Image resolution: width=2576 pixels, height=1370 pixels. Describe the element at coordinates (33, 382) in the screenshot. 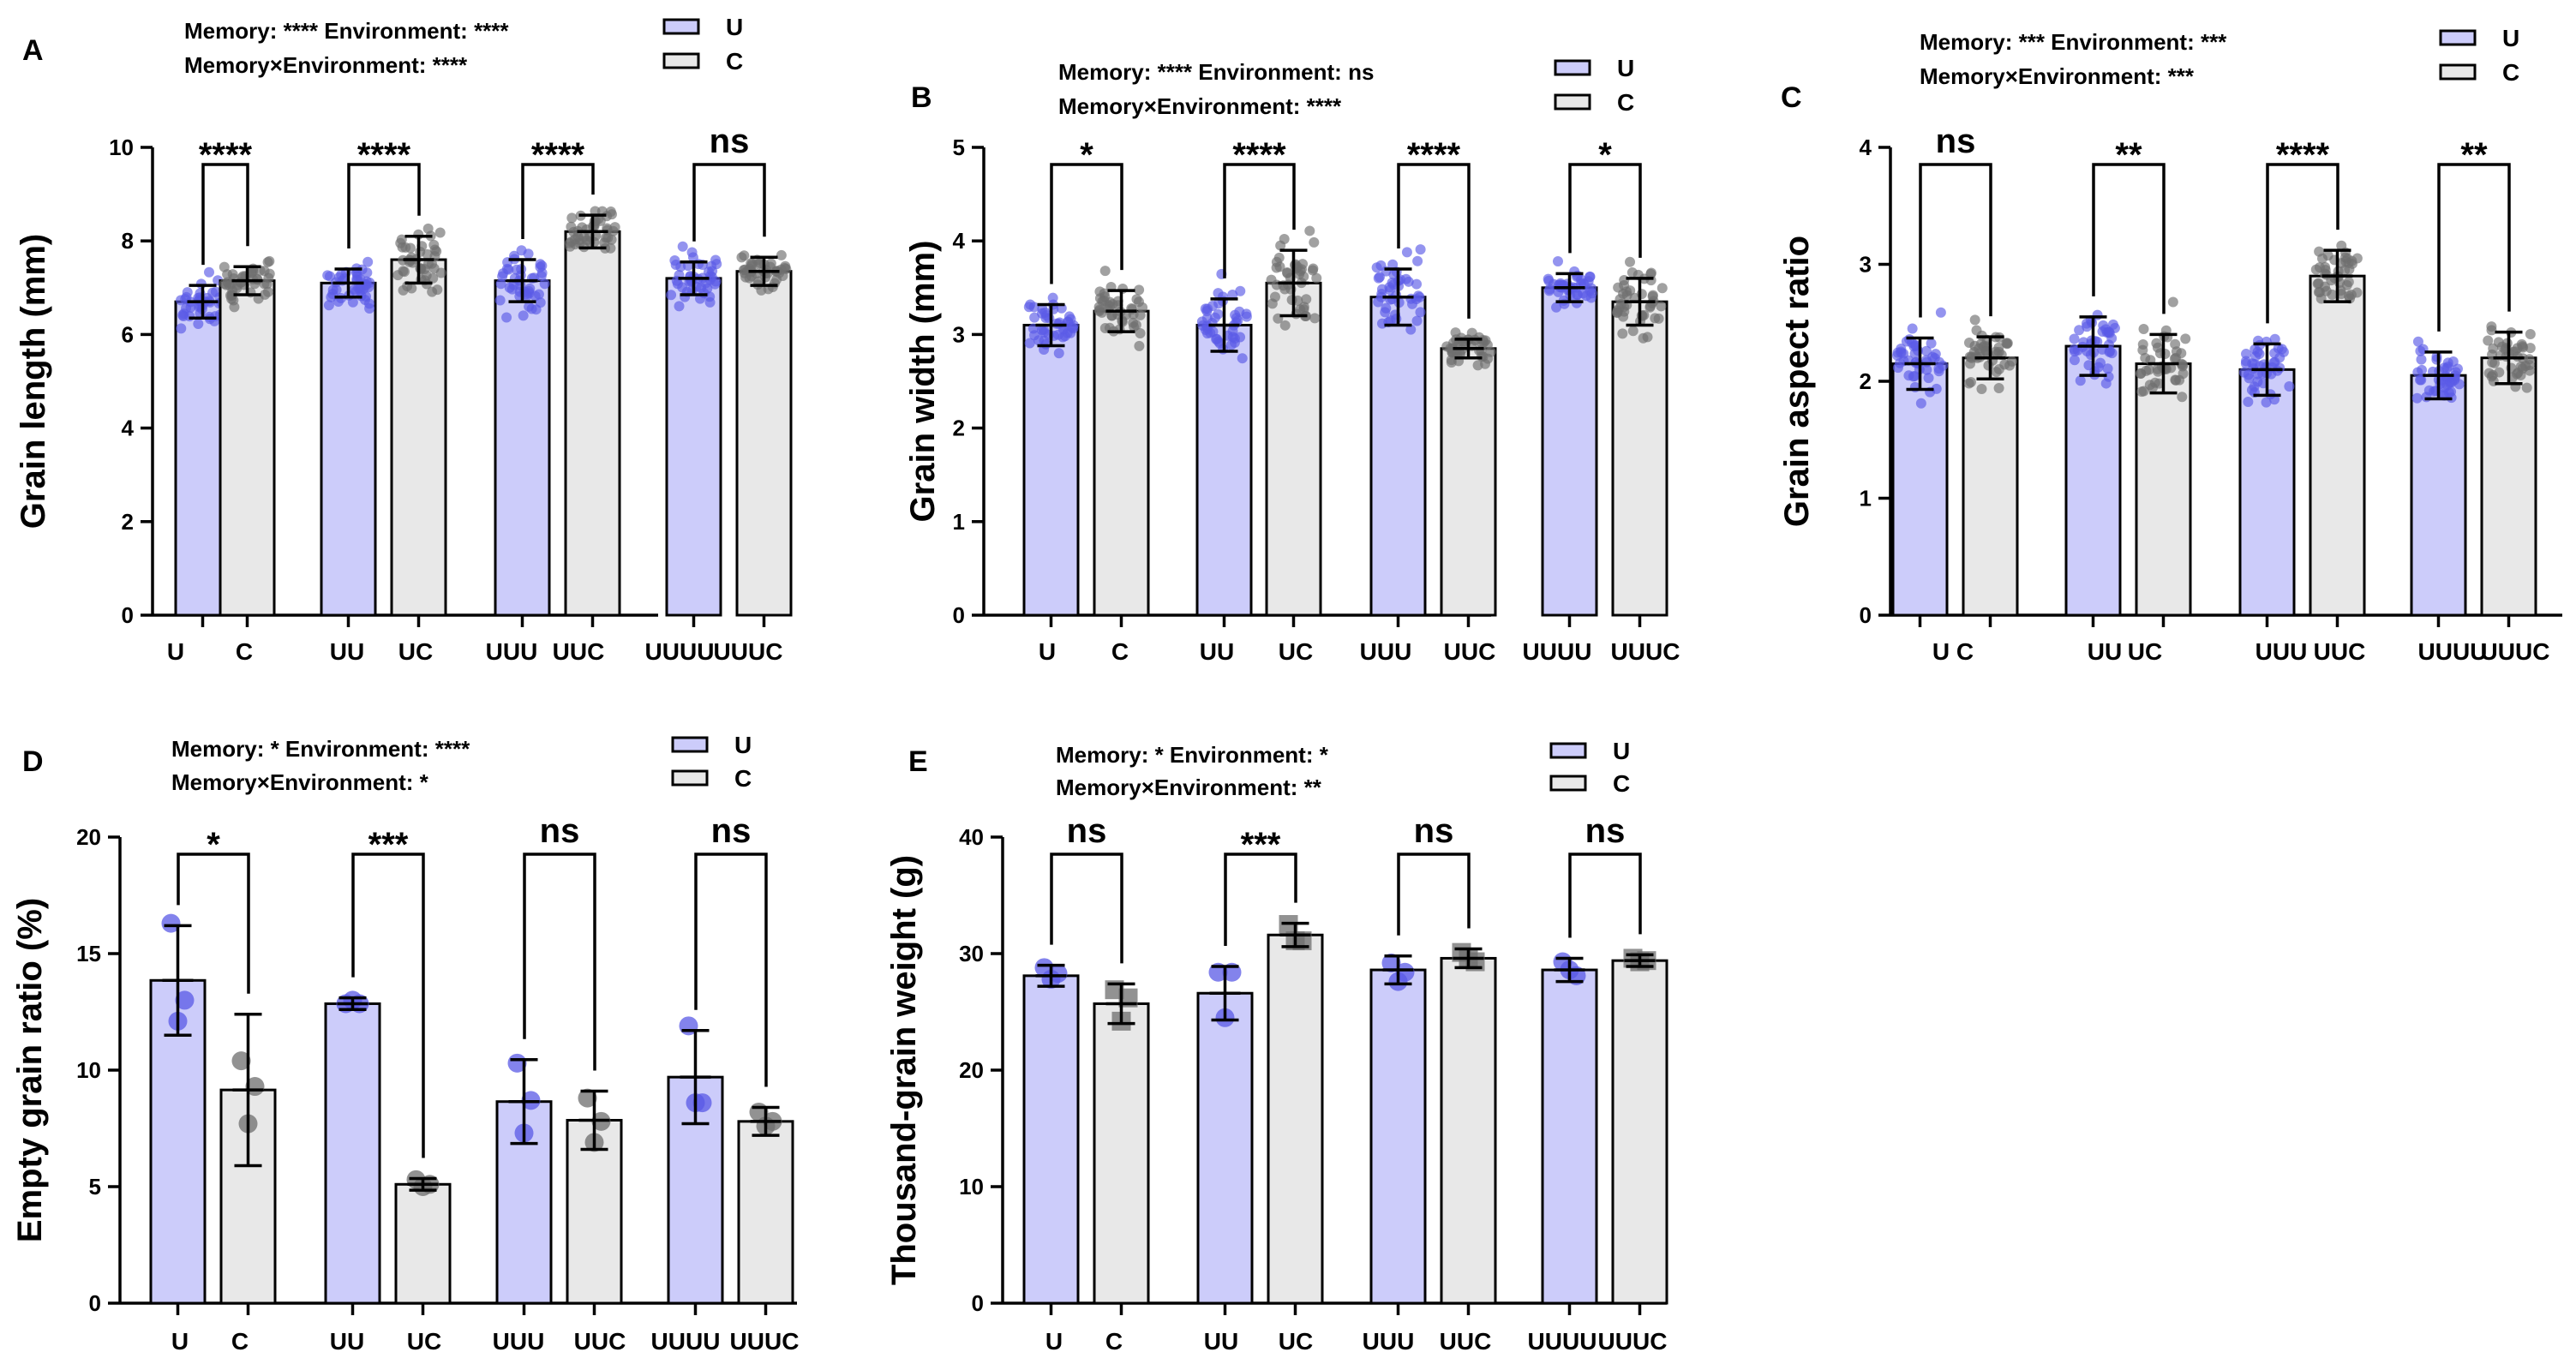

I see `y-axis-label: Grain length (mm)` at that location.